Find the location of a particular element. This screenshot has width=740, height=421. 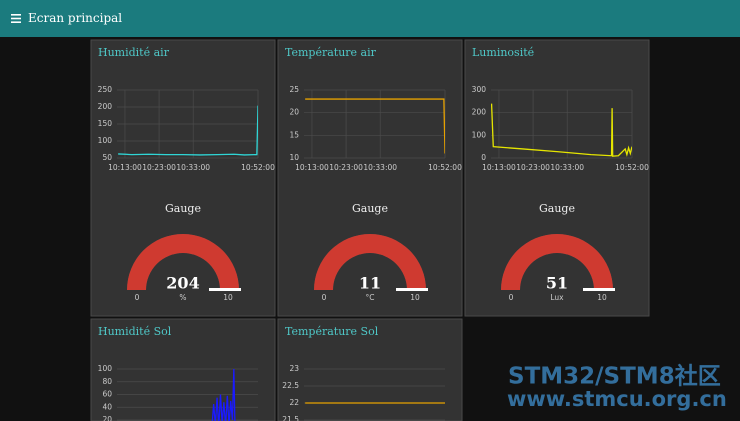

y-tick-label: 15 is located at coordinates (294, 134).